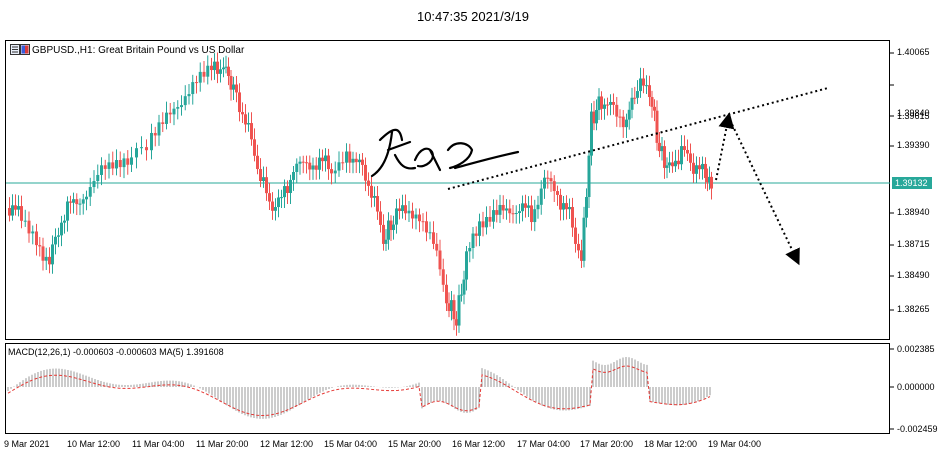 The image size is (946, 458). What do you see at coordinates (725, 146) in the screenshot?
I see `projection-arrow-up` at bounding box center [725, 146].